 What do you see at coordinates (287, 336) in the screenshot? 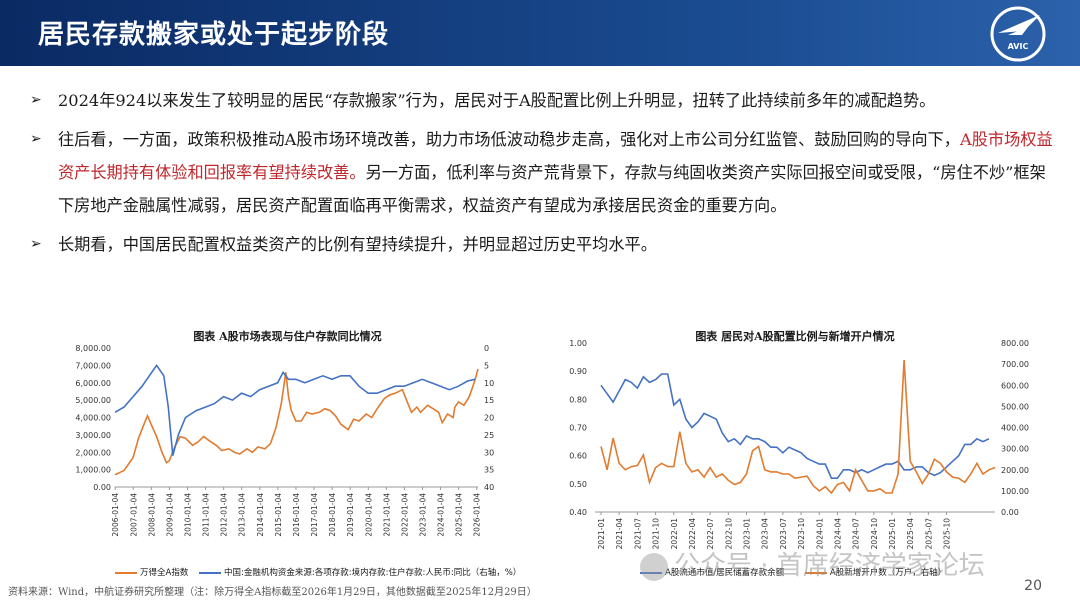
I see `chart-1-title: 图表 A股市场表现与住户存款同比情况` at bounding box center [287, 336].